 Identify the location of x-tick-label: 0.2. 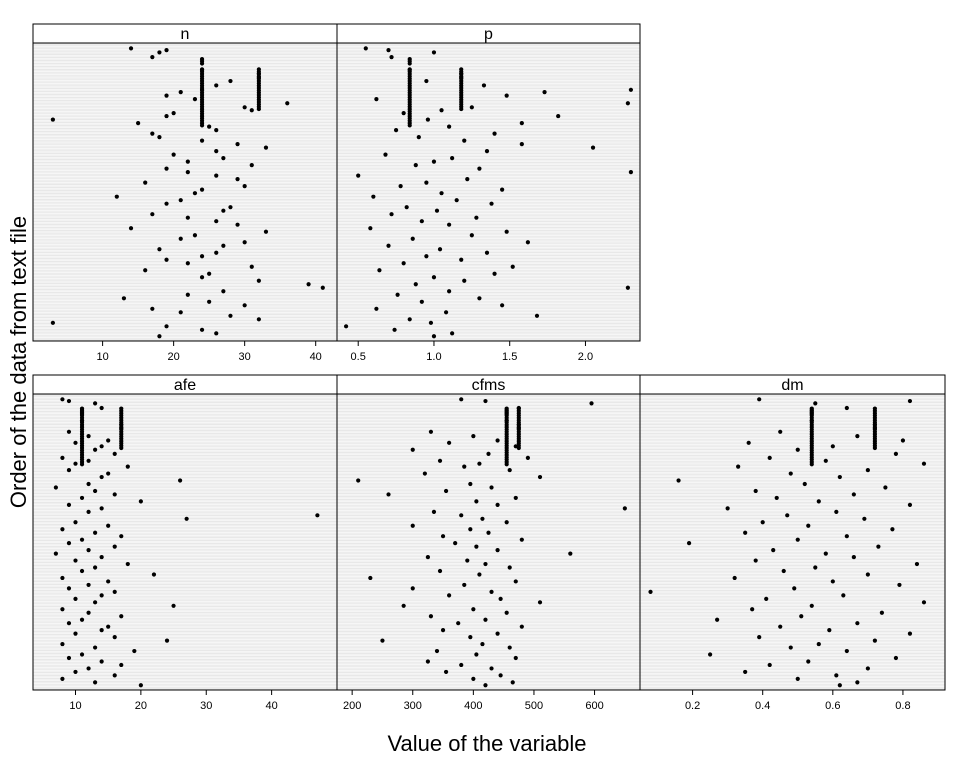
(692, 706).